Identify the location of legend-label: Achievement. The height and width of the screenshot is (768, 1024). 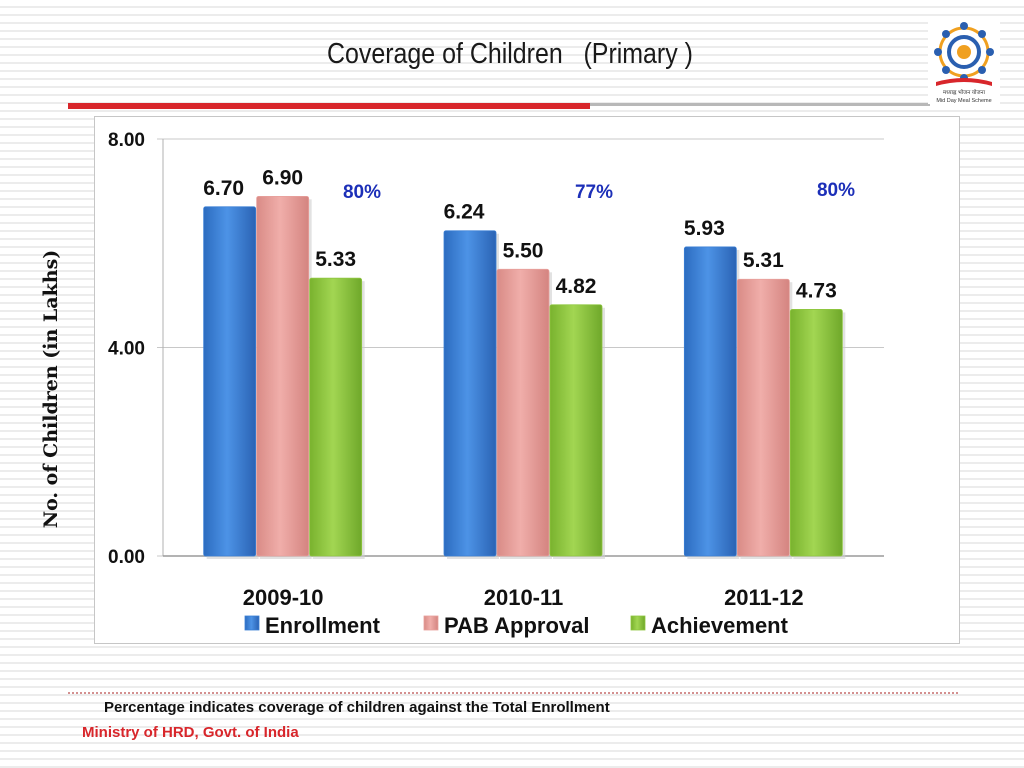
(720, 625).